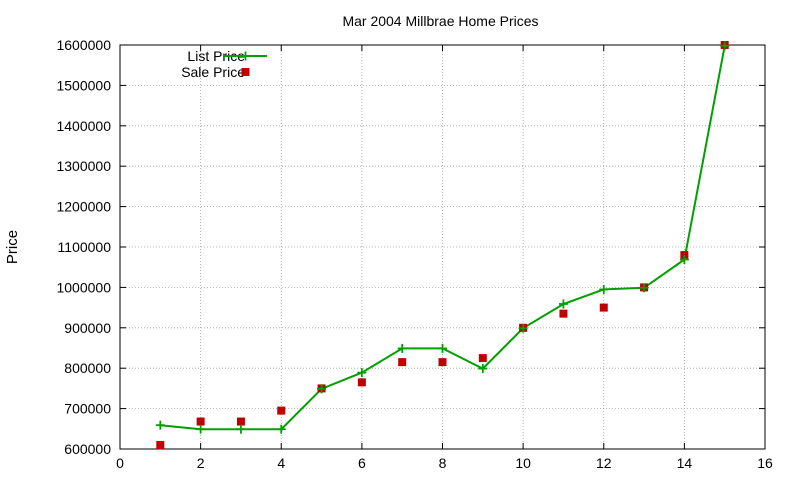 This screenshot has height=485, width=800. I want to click on chart-title: Mar 2004 Millbrae Home Prices, so click(440, 21).